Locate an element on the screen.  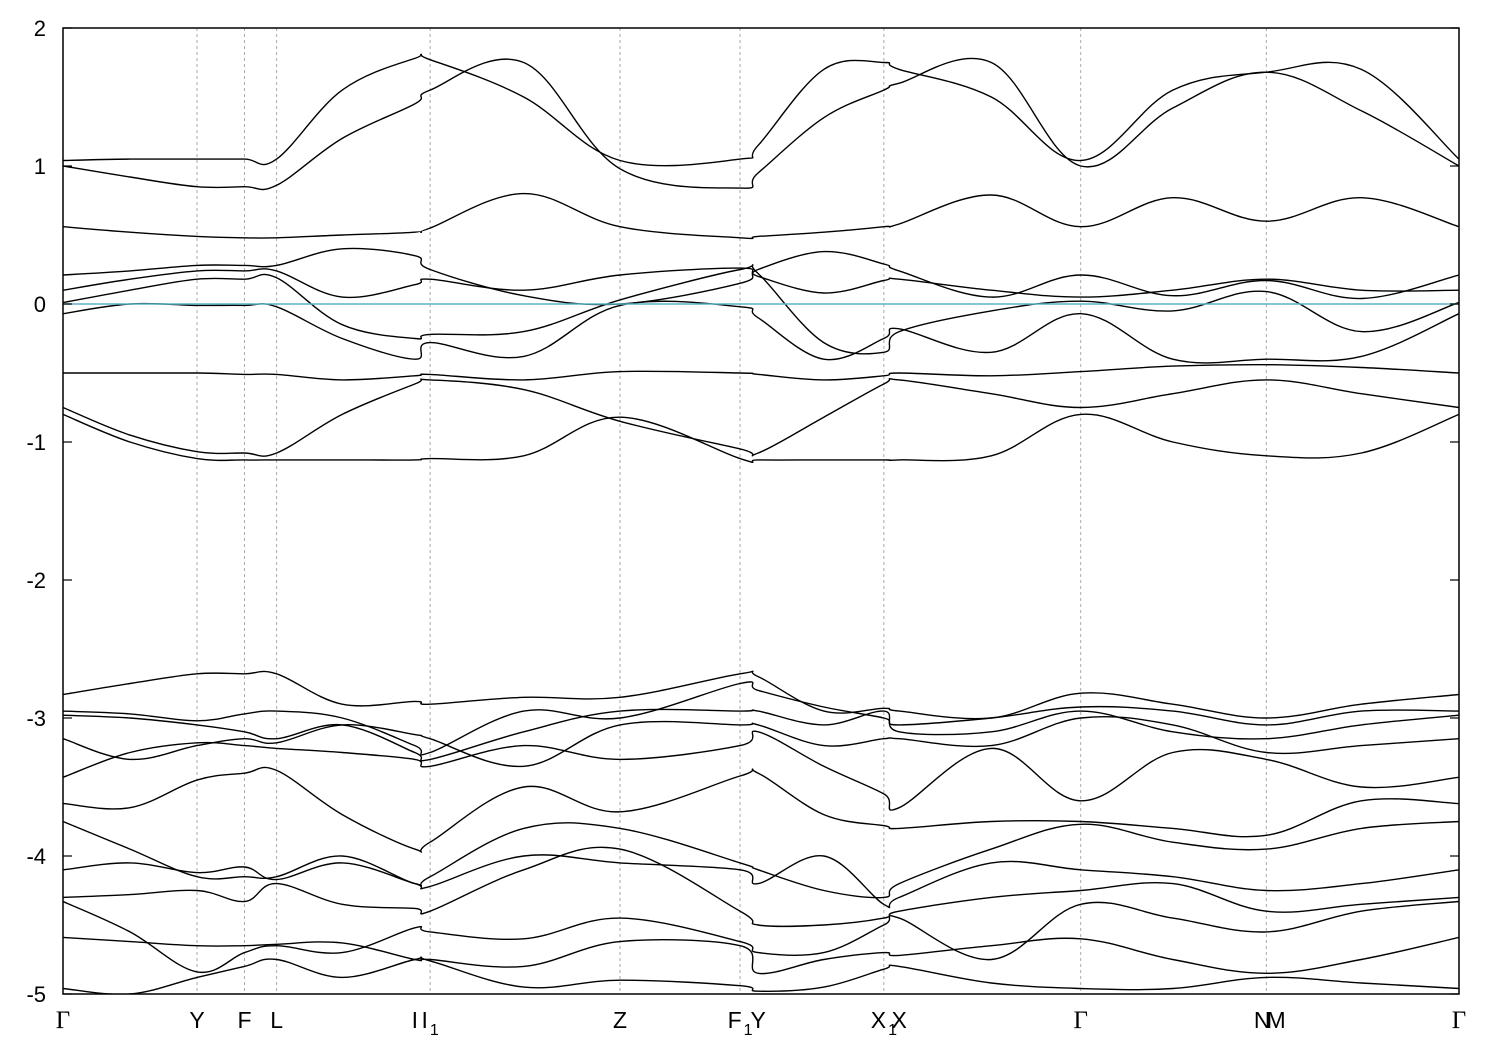
k-point-label-11: Γ is located at coordinates (1080, 1020).